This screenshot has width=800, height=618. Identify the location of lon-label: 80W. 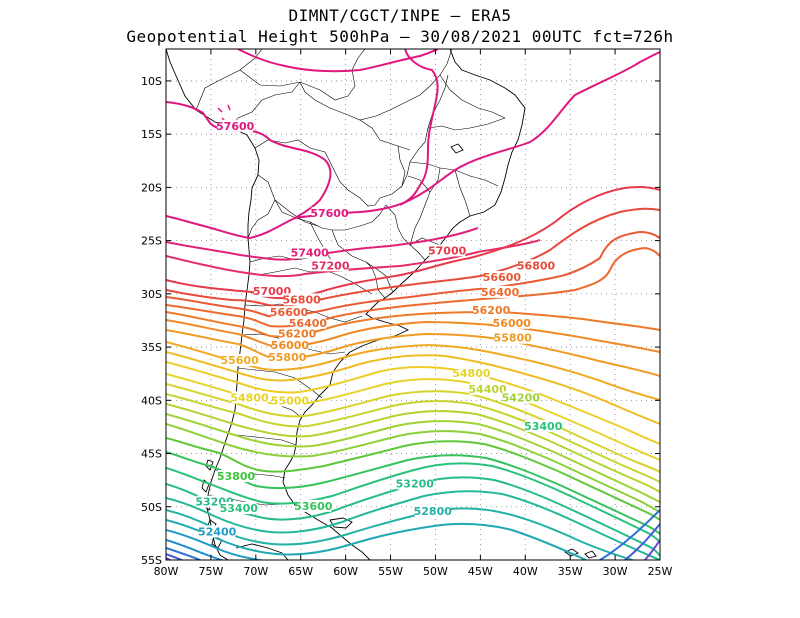
(166, 571).